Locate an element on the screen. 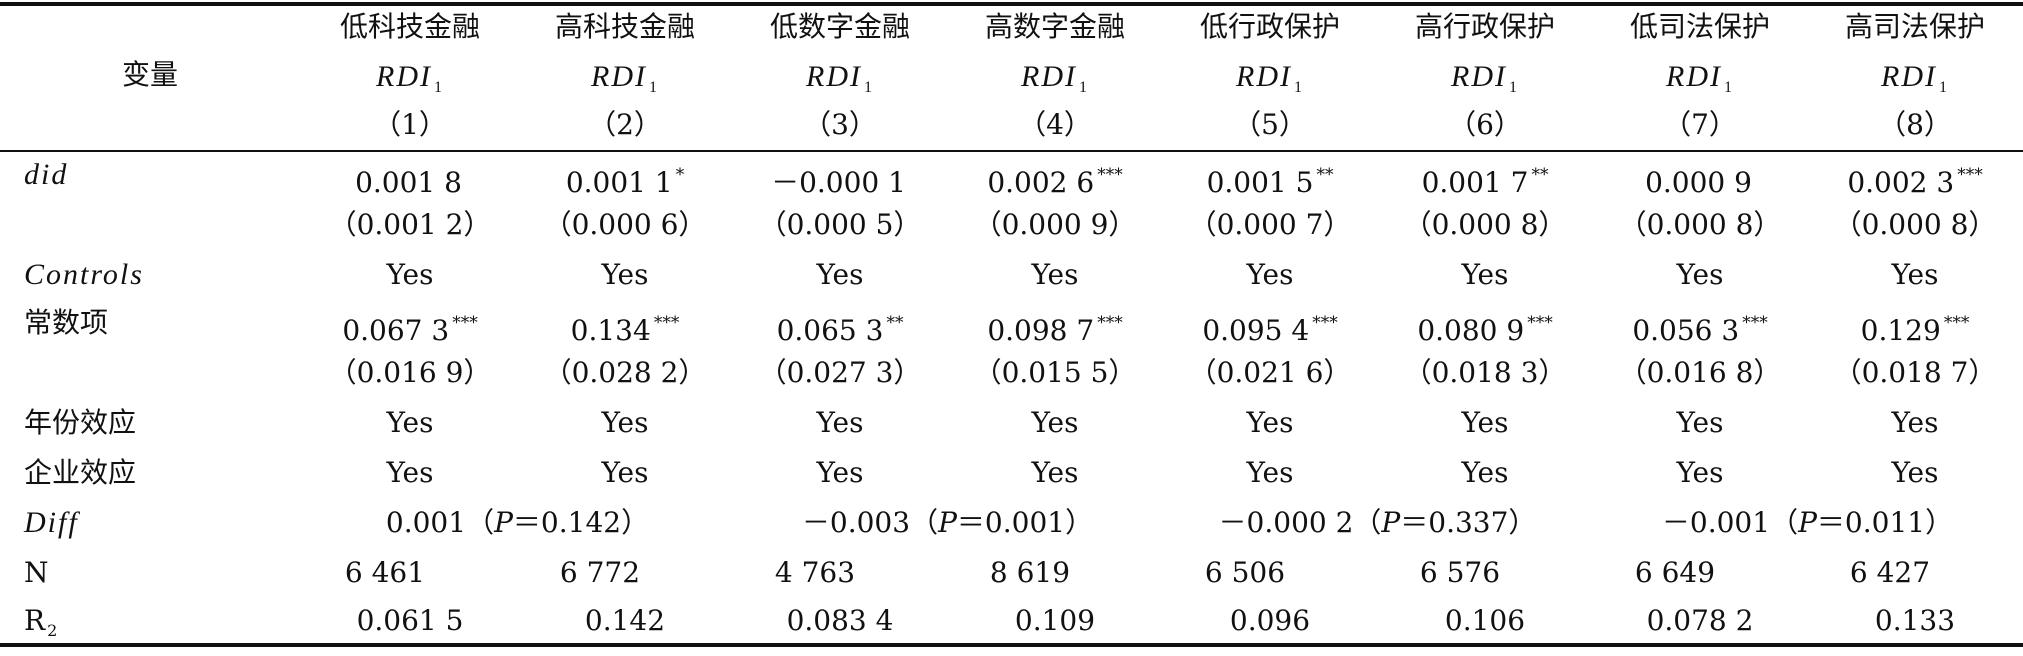  n-cell: 6 461 is located at coordinates (385, 572).